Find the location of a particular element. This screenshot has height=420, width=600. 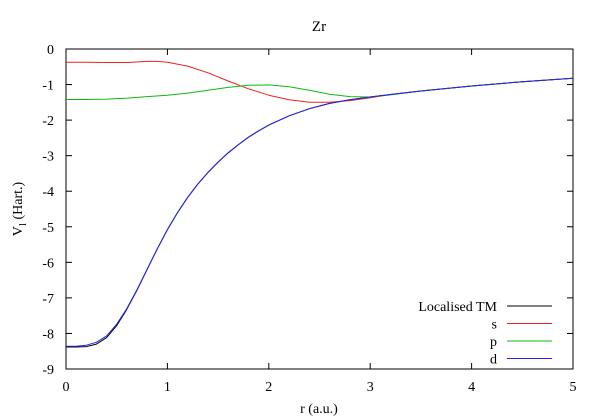

x-tick-label: 2 is located at coordinates (268, 387).